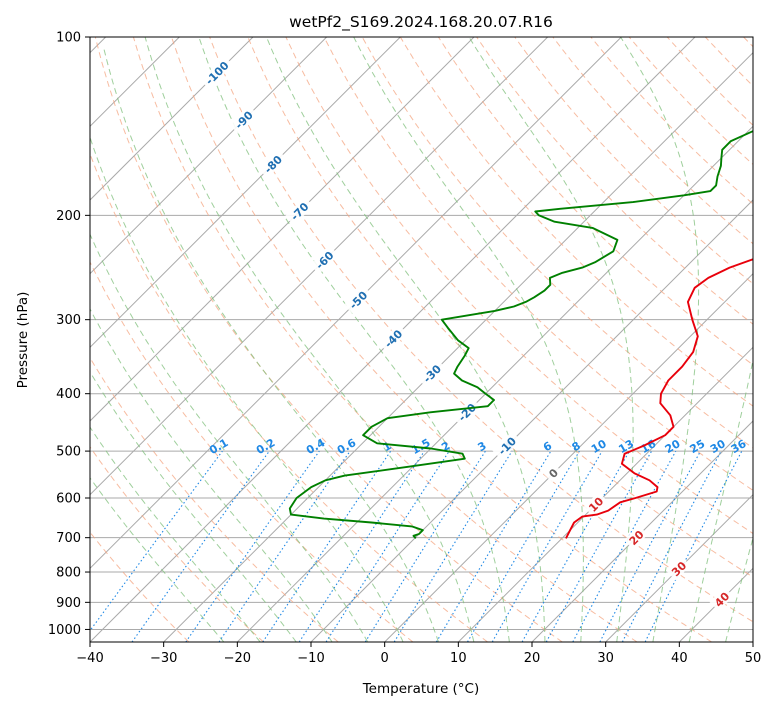  Describe the element at coordinates (421, 22) in the screenshot. I see `chart-title: wetPf2_S169.2024.168.20.07.R16` at that location.